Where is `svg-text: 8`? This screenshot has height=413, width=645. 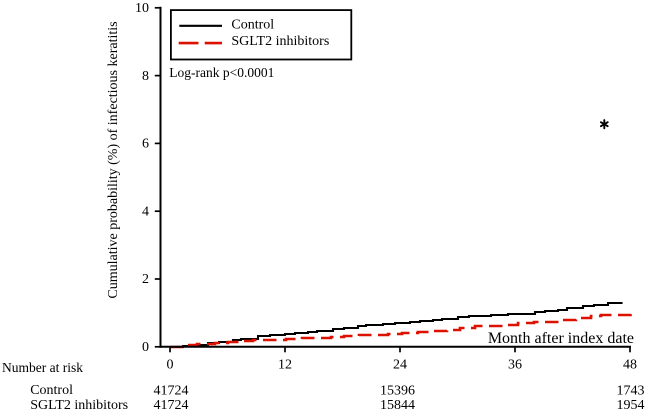 svg-text: 8 is located at coordinates (145, 76).